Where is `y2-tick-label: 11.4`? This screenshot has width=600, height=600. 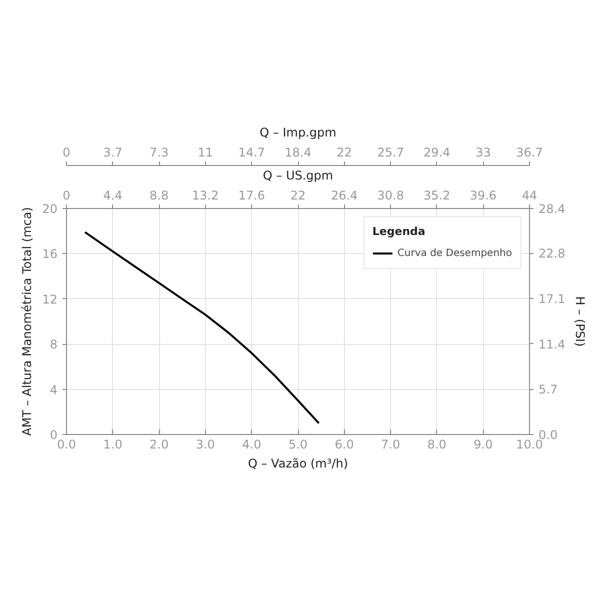 y2-tick-label: 11.4 is located at coordinates (552, 344).